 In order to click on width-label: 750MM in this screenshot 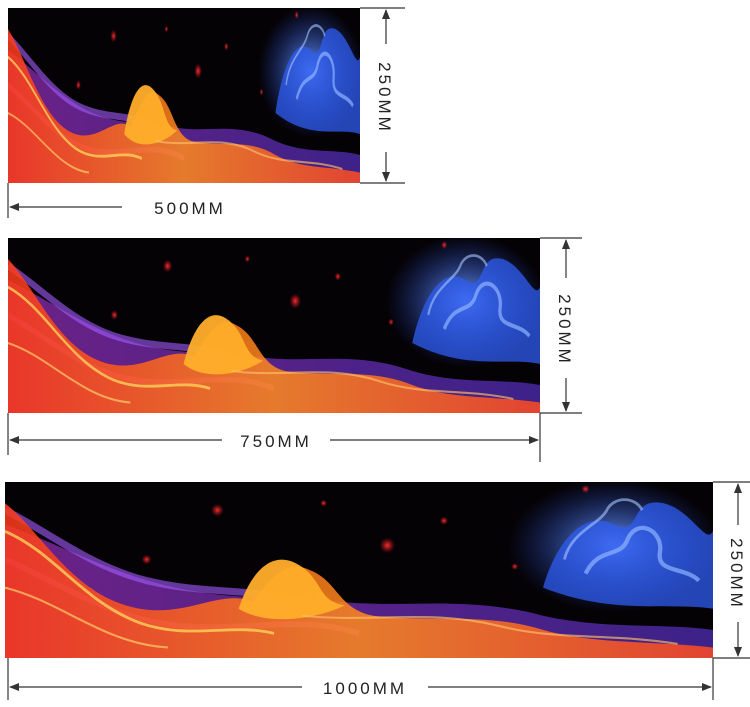, I will do `click(276, 441)`.